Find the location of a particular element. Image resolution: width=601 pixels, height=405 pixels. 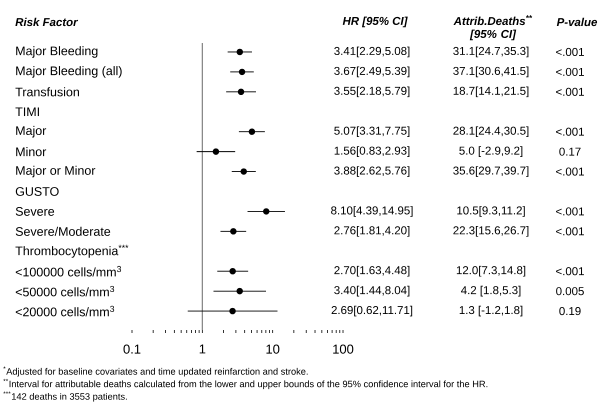

data-label: 2.69[0.62,11.71] is located at coordinates (372, 311).